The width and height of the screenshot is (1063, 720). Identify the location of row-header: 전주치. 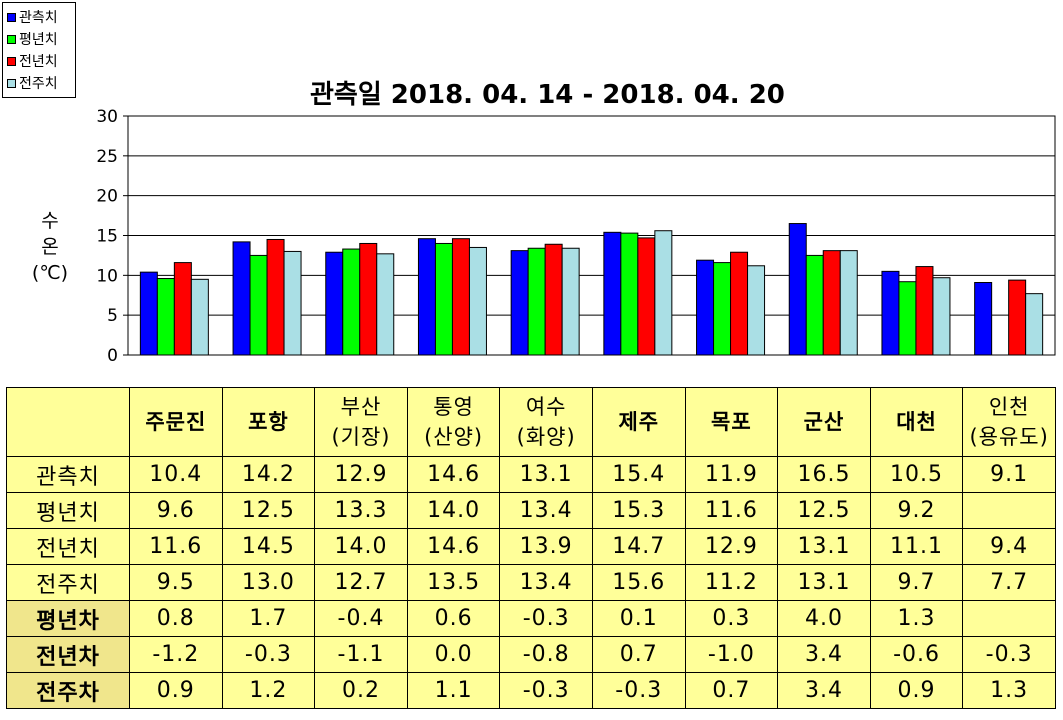
(68, 582).